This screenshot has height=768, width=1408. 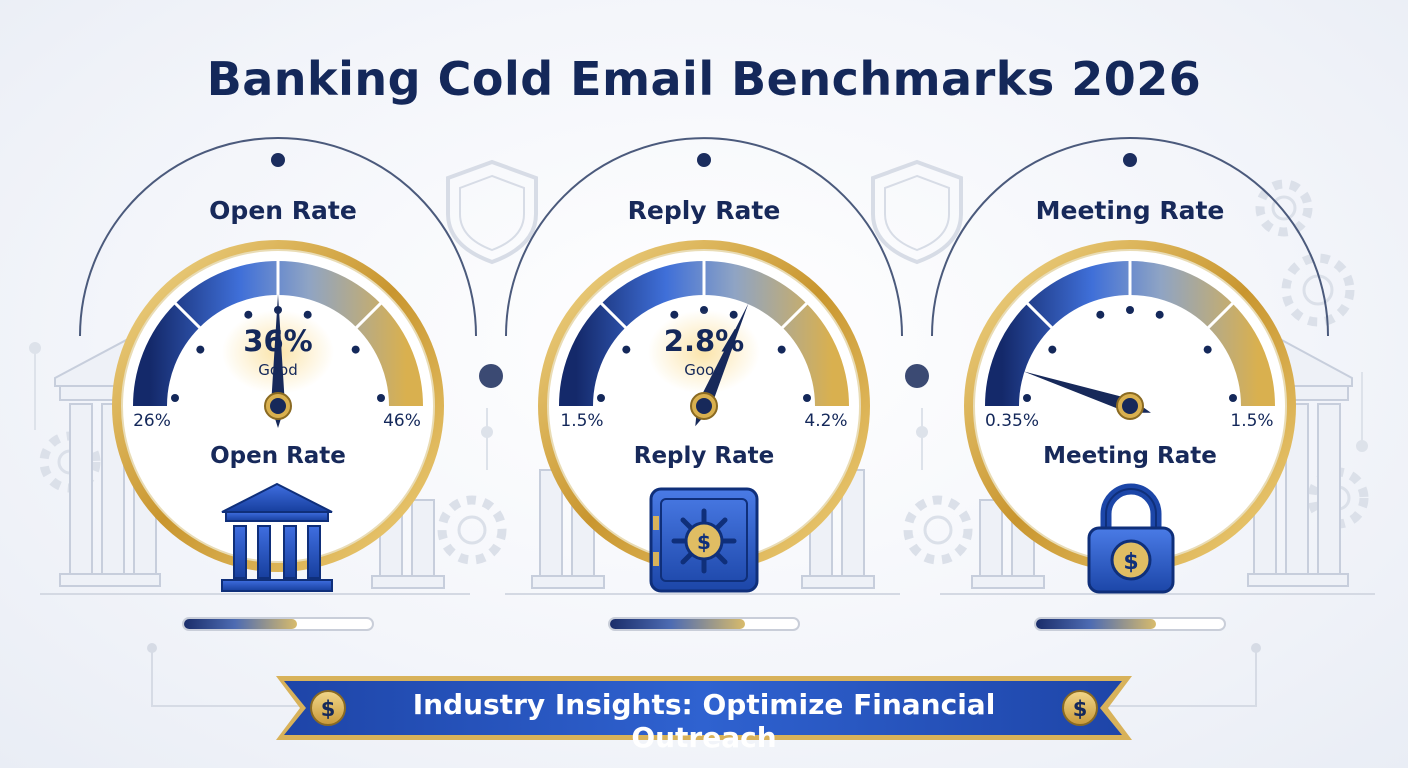 What do you see at coordinates (283, 210) in the screenshot?
I see `gauge-title-open-rate: Open Rate` at bounding box center [283, 210].